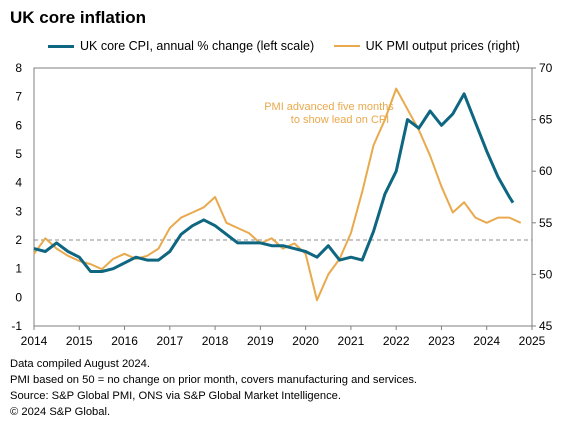 The height and width of the screenshot is (439, 582). Describe the element at coordinates (215, 341) in the screenshot. I see `x-tick-label: 2018` at that location.